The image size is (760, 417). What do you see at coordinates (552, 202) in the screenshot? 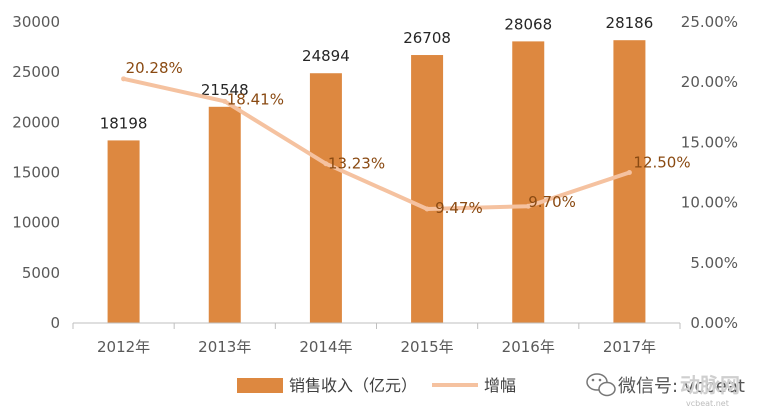
I see `growth-value-label: 9.70%` at bounding box center [552, 202].